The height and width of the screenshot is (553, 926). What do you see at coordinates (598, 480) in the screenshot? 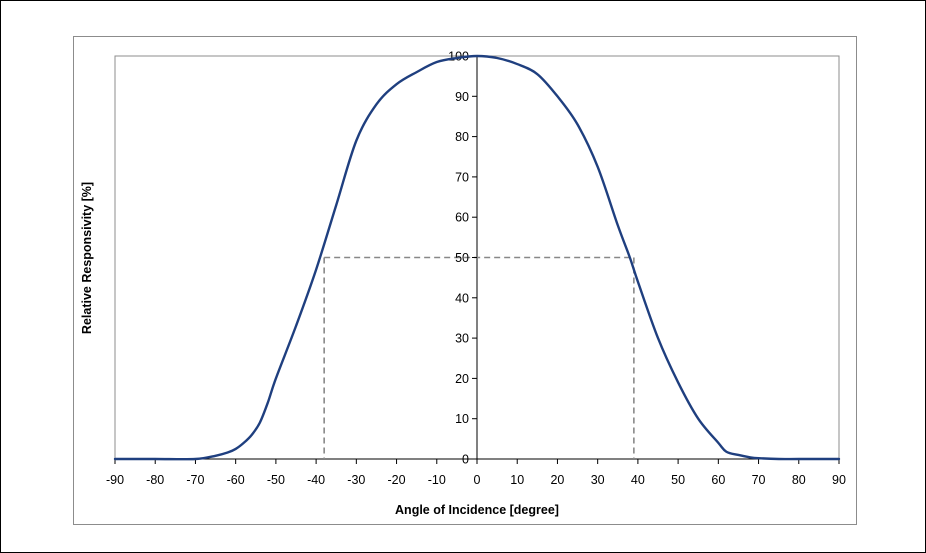
I see `x-tick-label: 30` at bounding box center [598, 480].